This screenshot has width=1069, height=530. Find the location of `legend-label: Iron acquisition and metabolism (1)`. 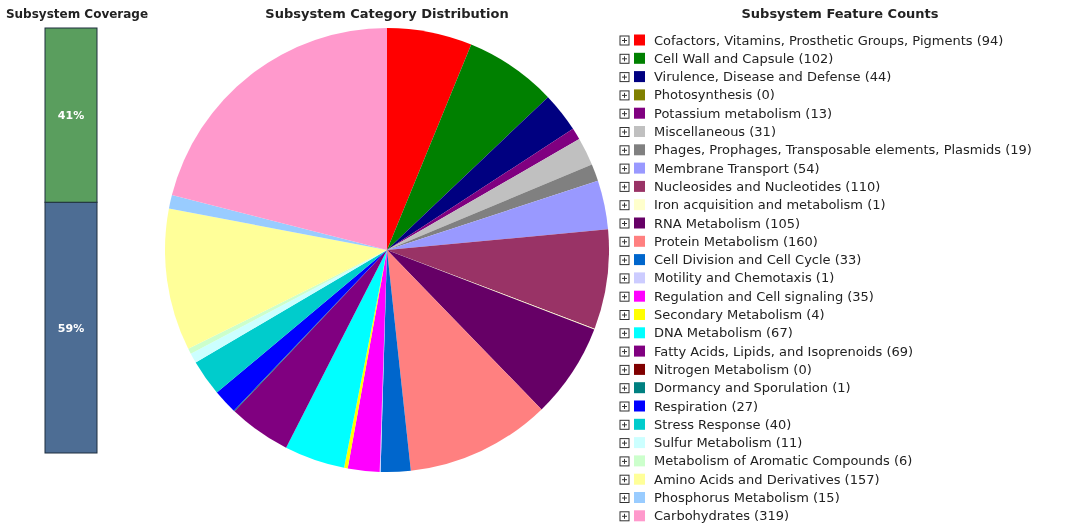

legend-label: Iron acquisition and metabolism (1) is located at coordinates (770, 205).